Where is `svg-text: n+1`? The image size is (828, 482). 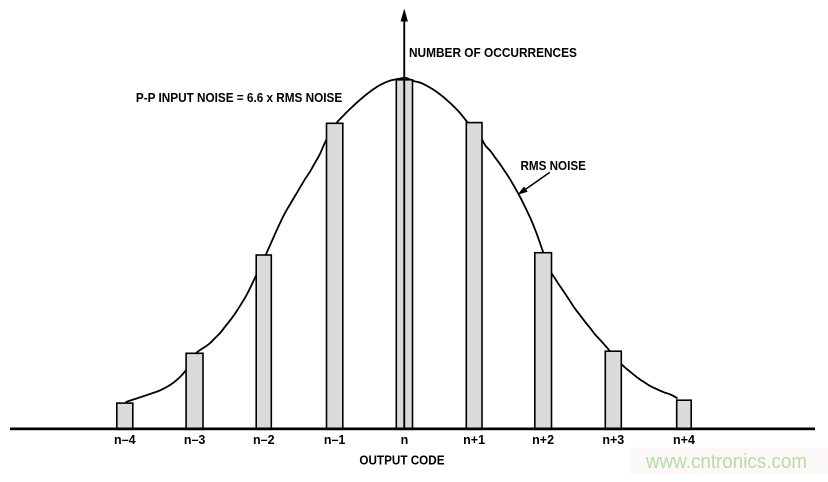 svg-text: n+1 is located at coordinates (474, 440).